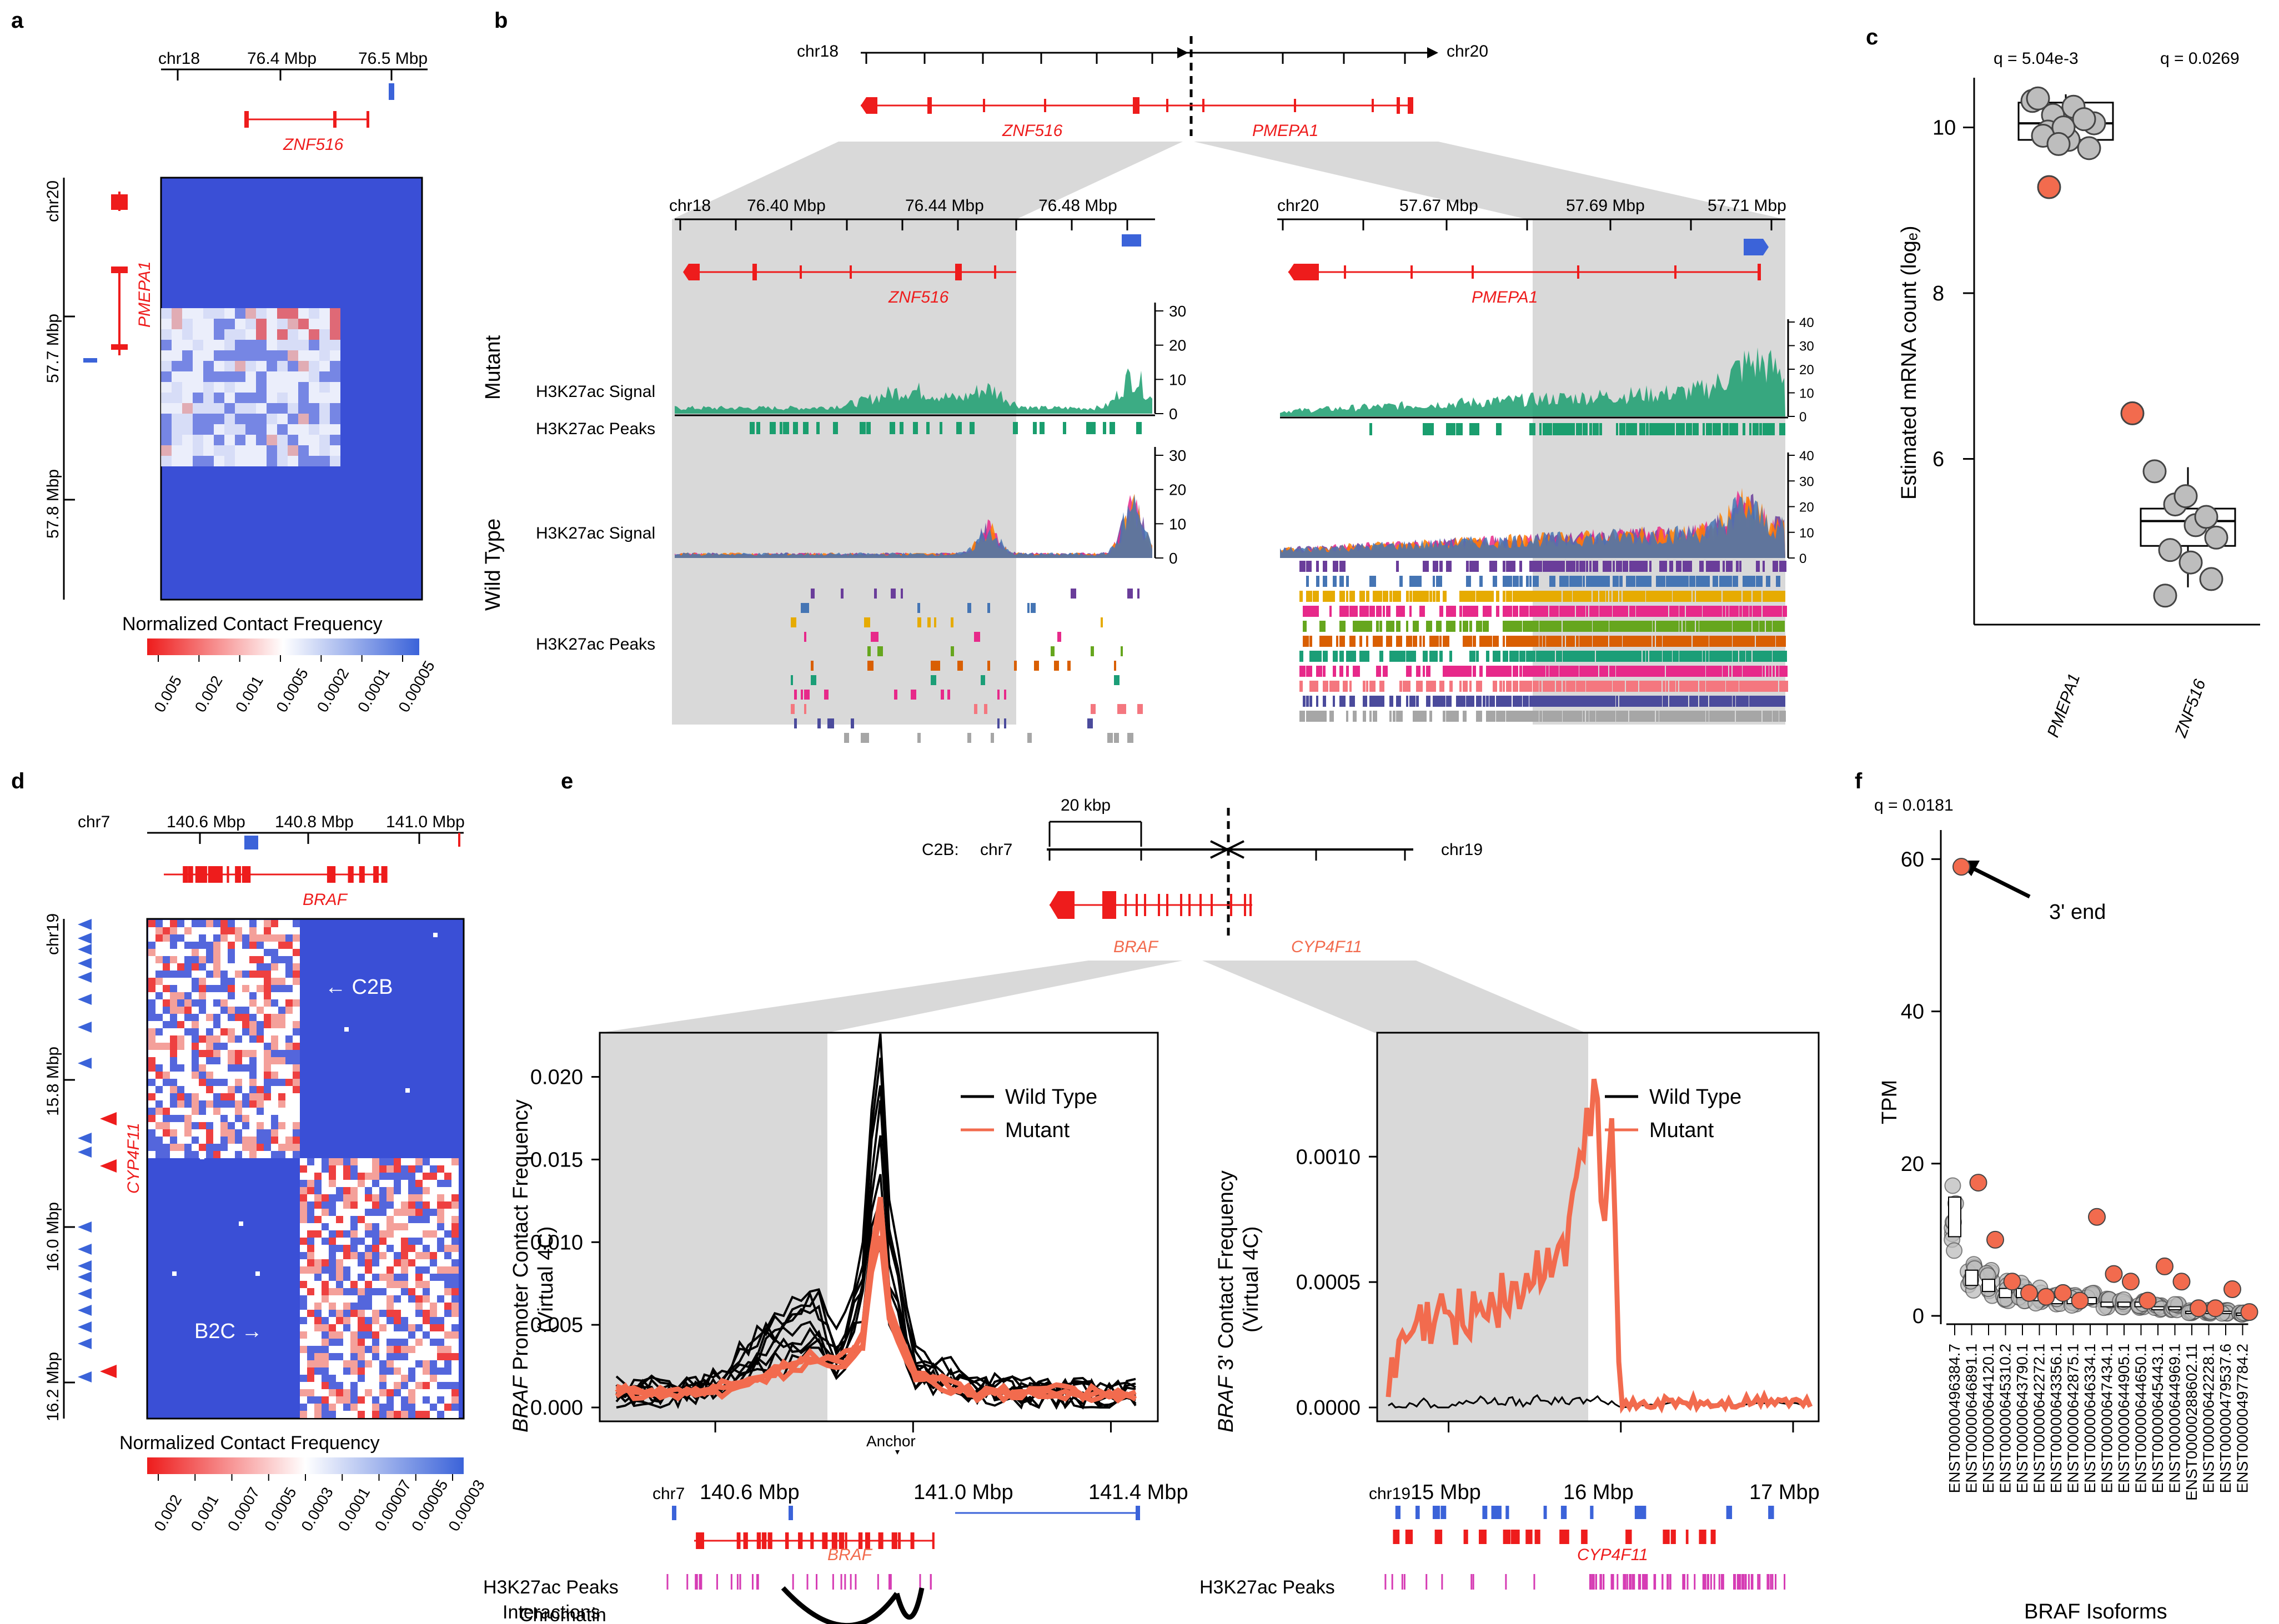  I want to click on panel-label-c: c, so click(1872, 37).